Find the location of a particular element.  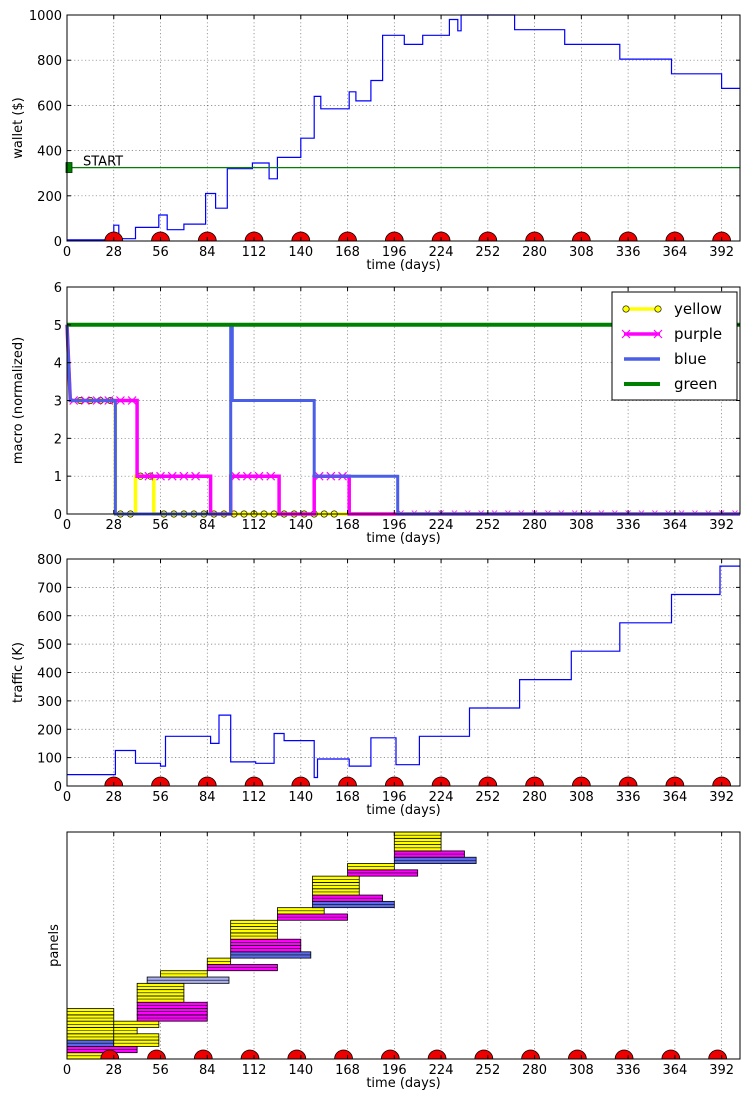

y-tick-label: 800 is located at coordinates (49, 61).